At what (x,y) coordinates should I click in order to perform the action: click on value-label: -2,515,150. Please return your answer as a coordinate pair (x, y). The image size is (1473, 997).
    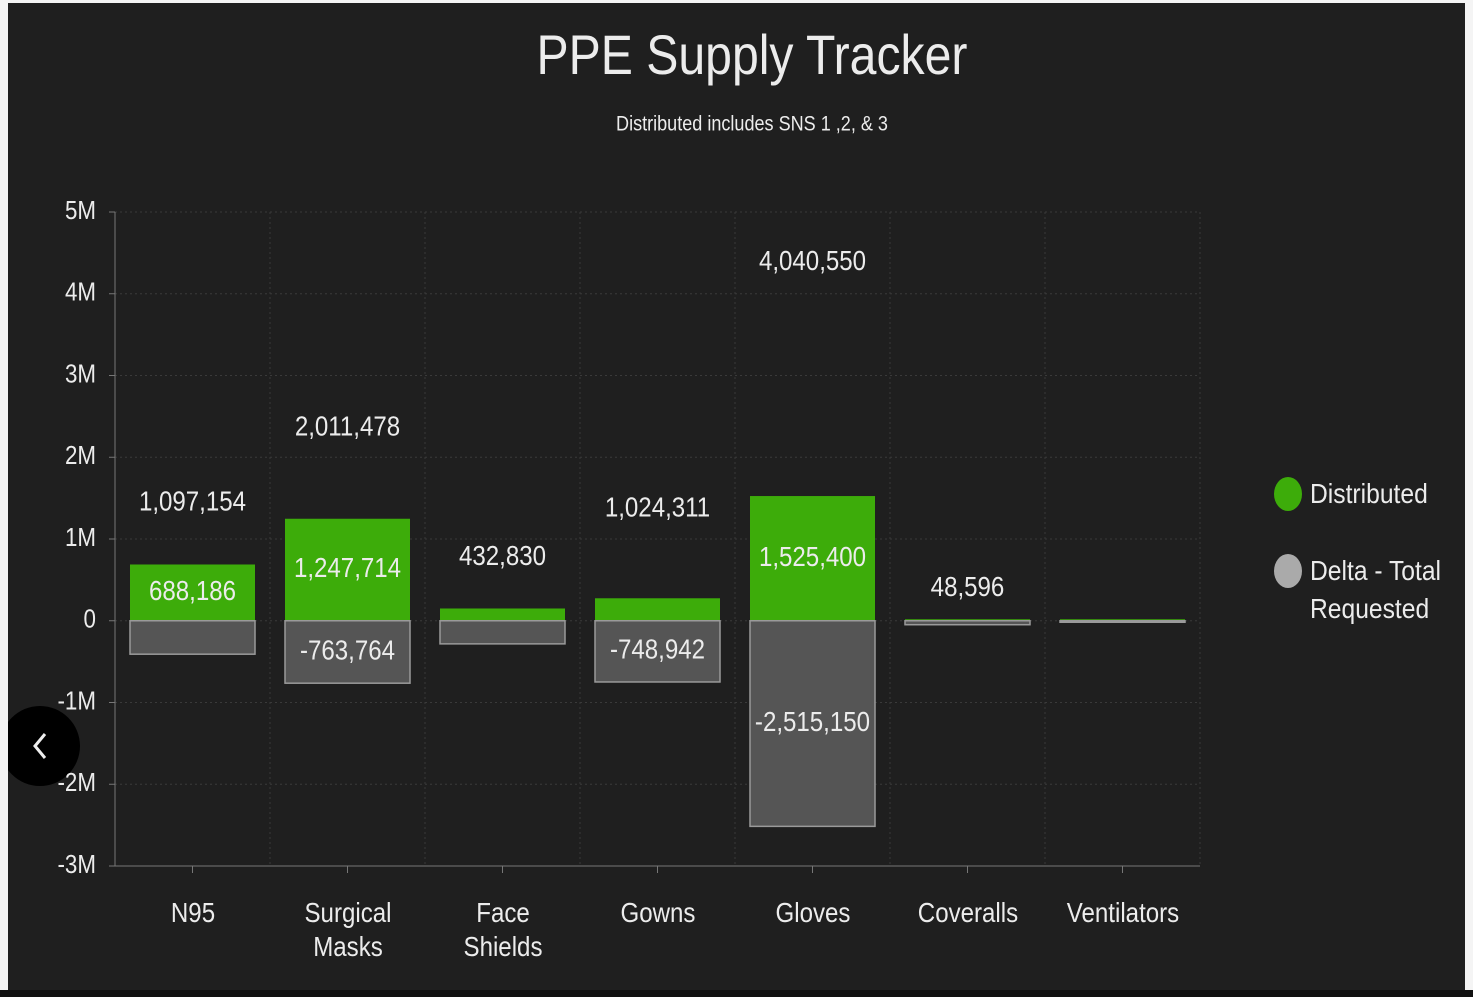
    Looking at the image, I should click on (812, 721).